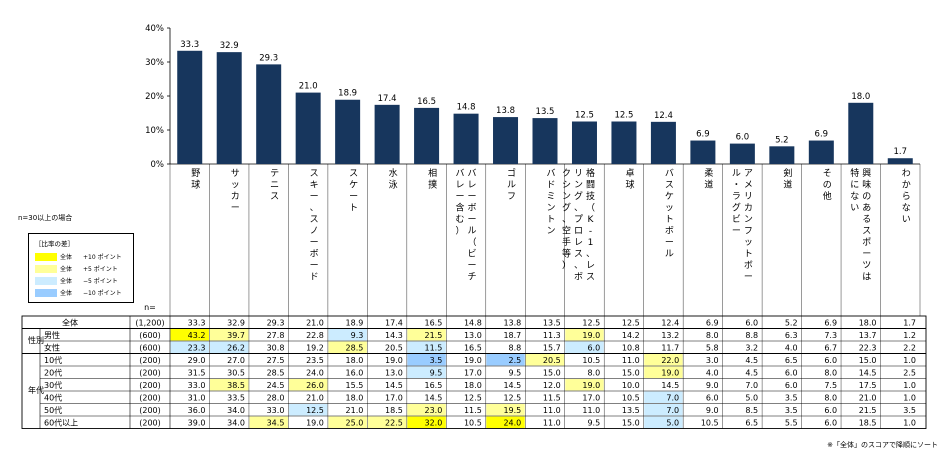 The image size is (950, 470). What do you see at coordinates (466, 225) in the screenshot?
I see `category-label: バレーボール（ビーチバレー含む）` at bounding box center [466, 225].